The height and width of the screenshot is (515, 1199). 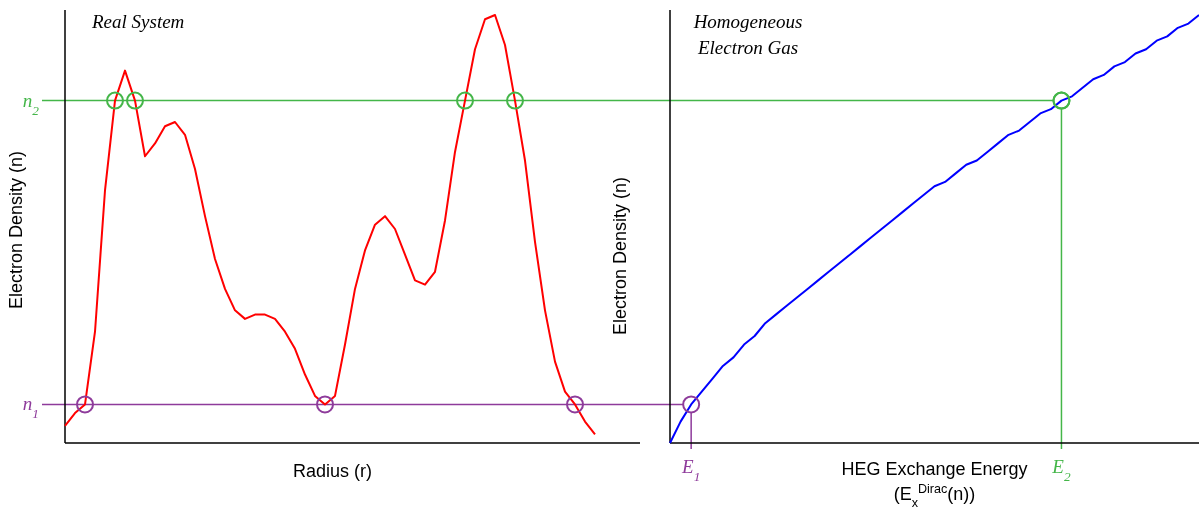 What do you see at coordinates (691, 470) in the screenshot?
I see `x-tick-label: E$_{1}$` at bounding box center [691, 470].